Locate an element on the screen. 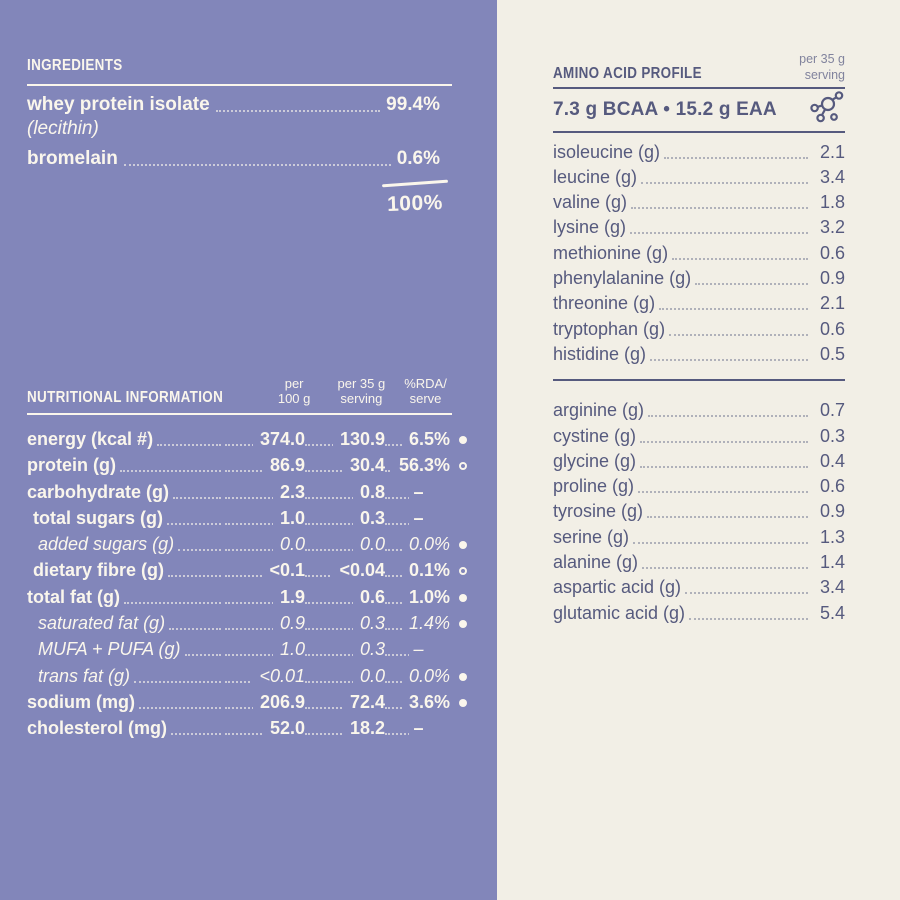 The image size is (900, 900). amino-value: 1.4 is located at coordinates (832, 562).